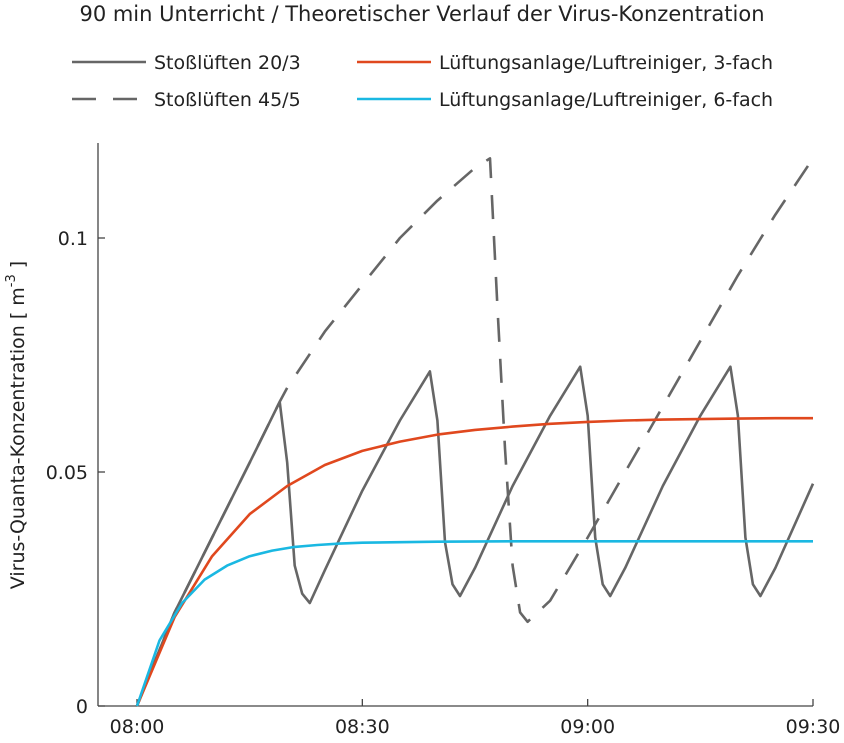 The height and width of the screenshot is (743, 844). Describe the element at coordinates (18, 267) in the screenshot. I see `y-axis-label-close: ]` at that location.